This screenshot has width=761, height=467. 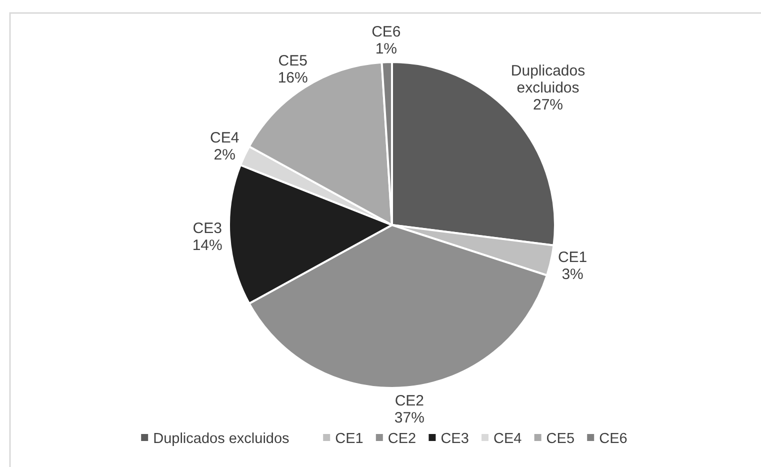 I want to click on slice-label: CE6, so click(x=386, y=32).